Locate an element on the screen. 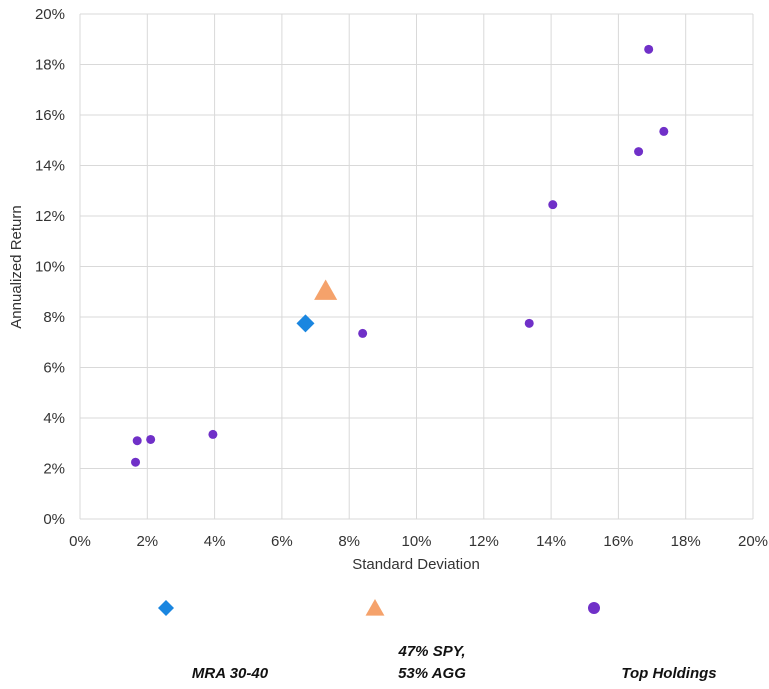 Image resolution: width=769 pixels, height=689 pixels. x-axis-ticks: 0% 2% 4% 6% 8% 10% 12% 14% 16% 18% 20% is located at coordinates (418, 541).